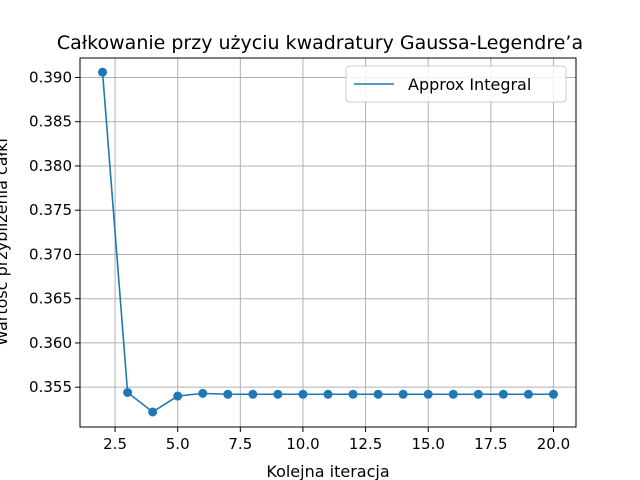  I want to click on y-tick-label: 0.370, so click(50, 254).